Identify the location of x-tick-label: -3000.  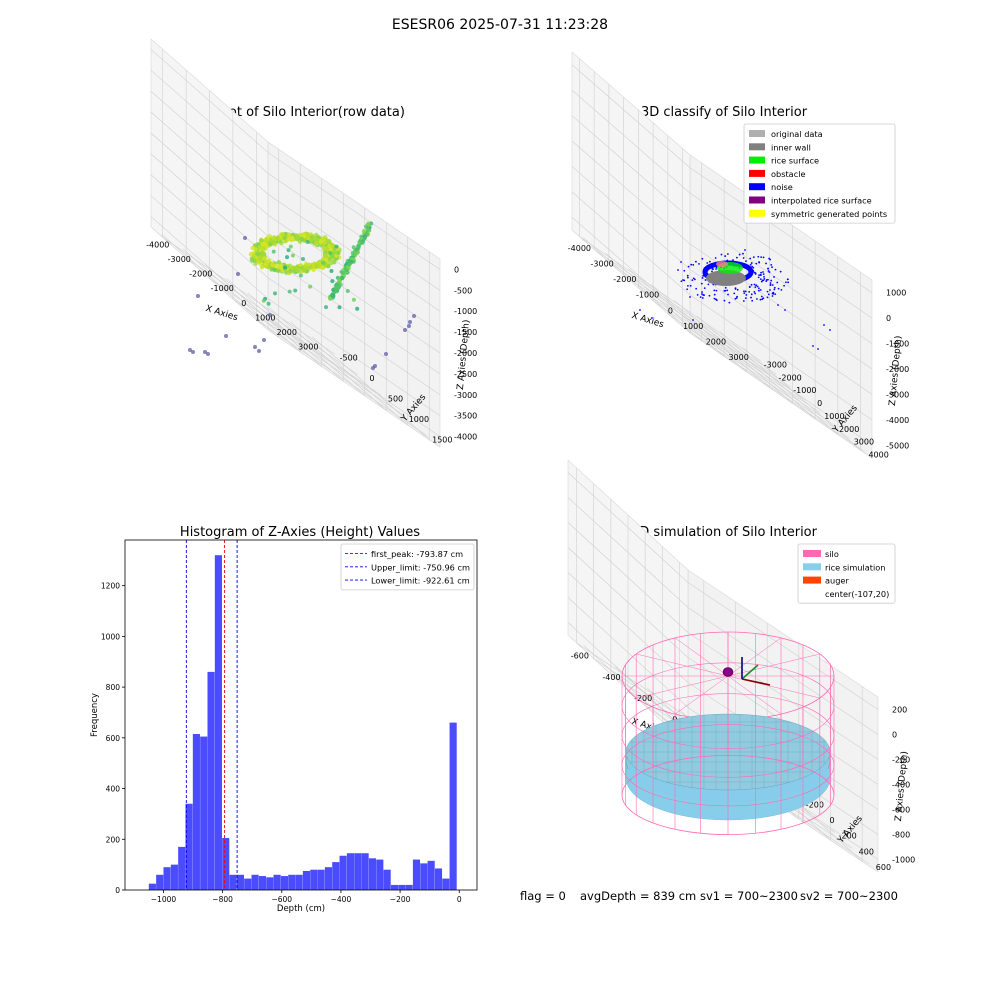
(179, 259).